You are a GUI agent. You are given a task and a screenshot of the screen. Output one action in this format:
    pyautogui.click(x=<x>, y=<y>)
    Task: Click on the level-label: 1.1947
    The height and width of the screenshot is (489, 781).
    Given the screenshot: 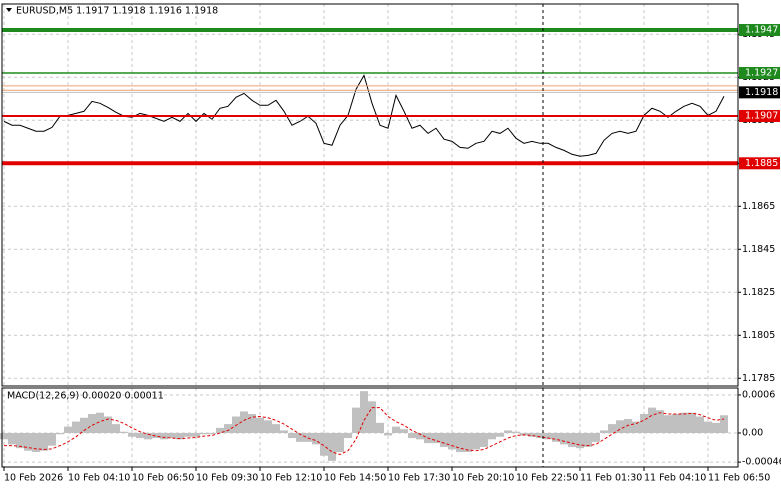 What is the action you would take?
    pyautogui.click(x=761, y=30)
    